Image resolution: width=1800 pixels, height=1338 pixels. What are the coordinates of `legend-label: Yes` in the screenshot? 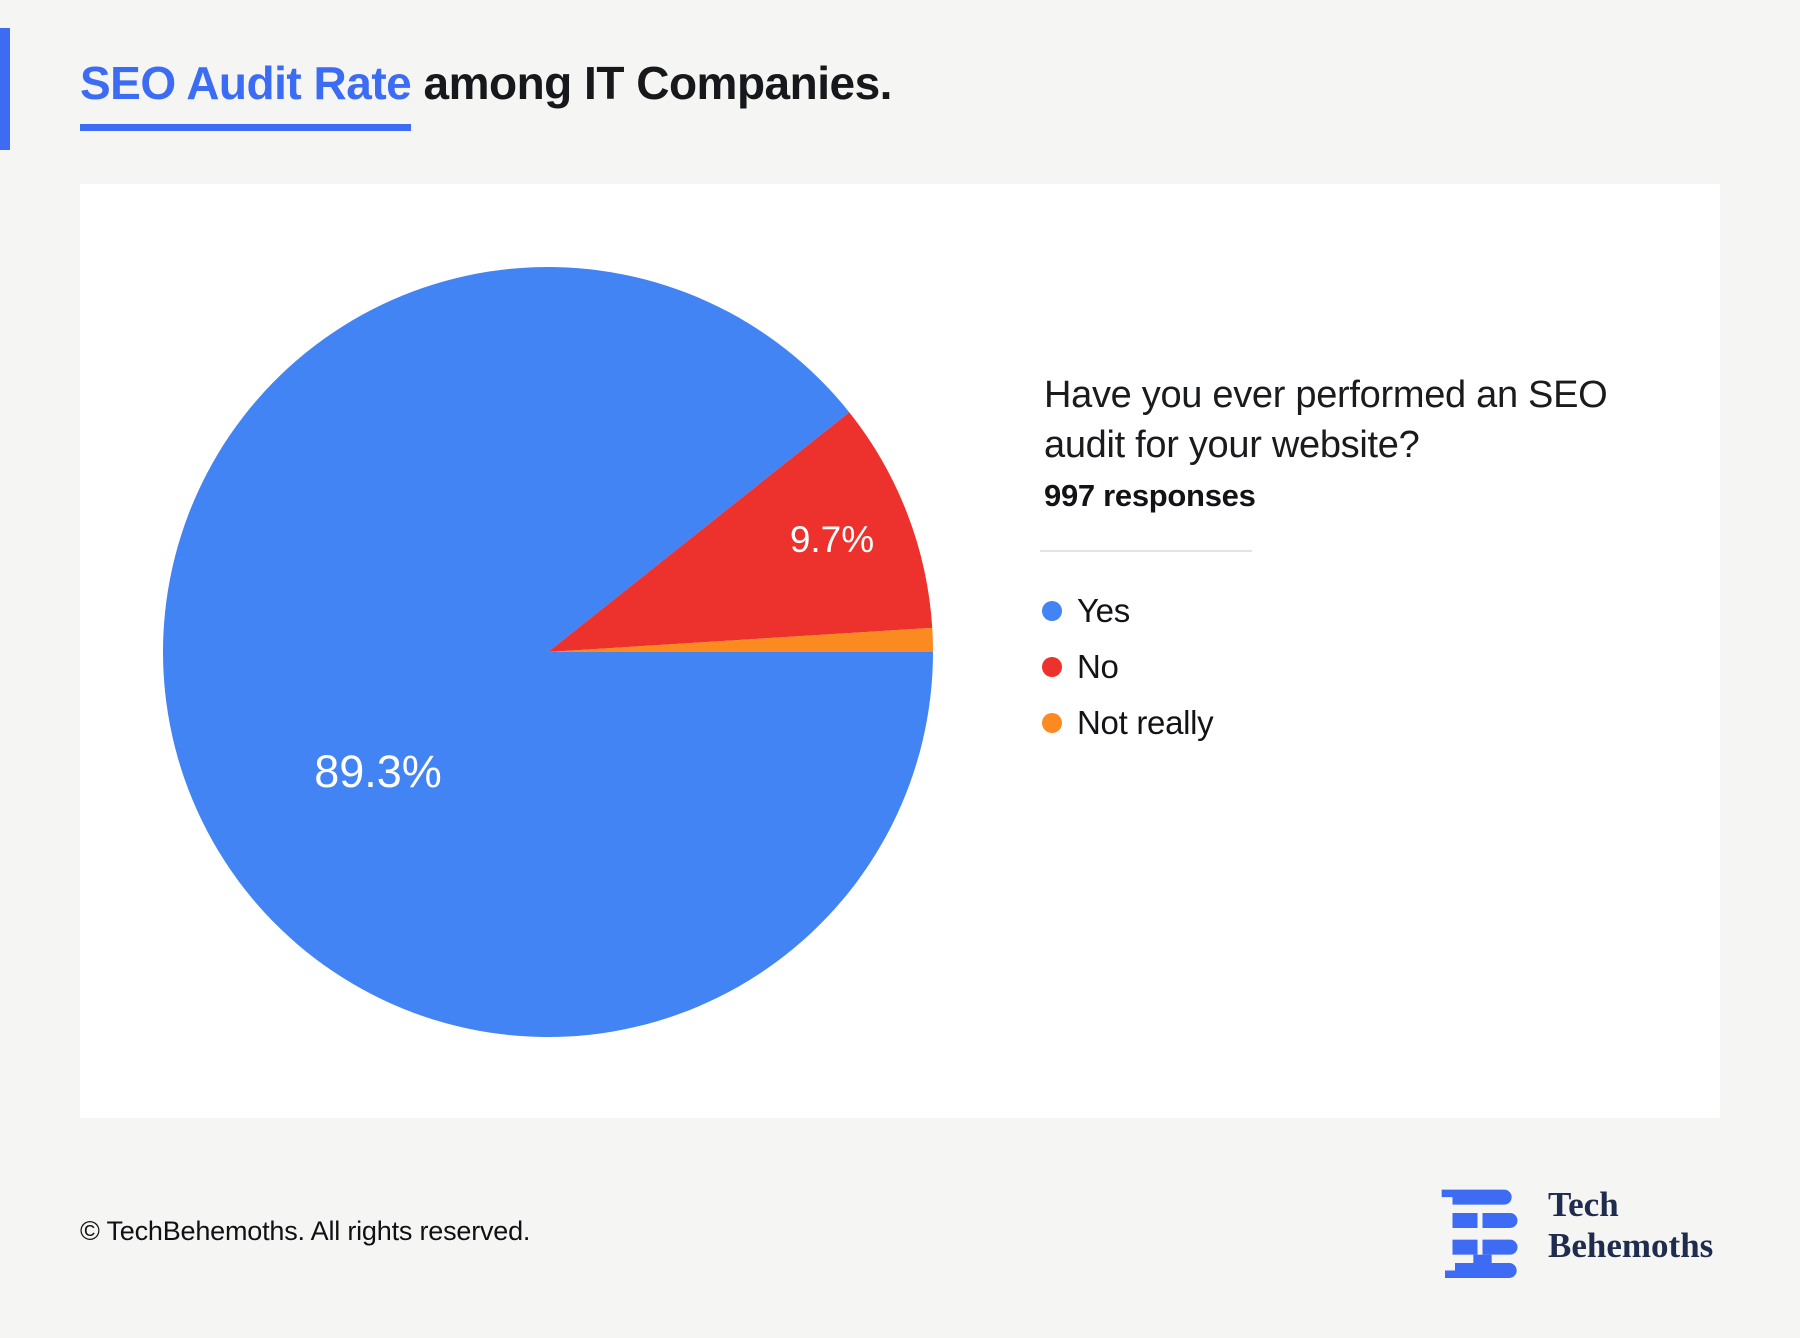 It's located at (1103, 610).